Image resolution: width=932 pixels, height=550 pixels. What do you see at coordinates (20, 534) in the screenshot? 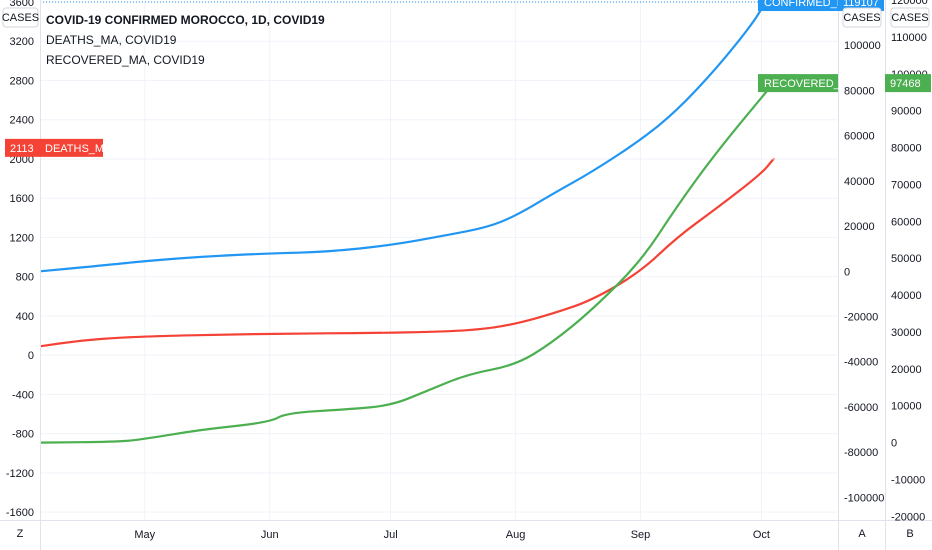
I see `zoom-button: Z` at bounding box center [20, 534].